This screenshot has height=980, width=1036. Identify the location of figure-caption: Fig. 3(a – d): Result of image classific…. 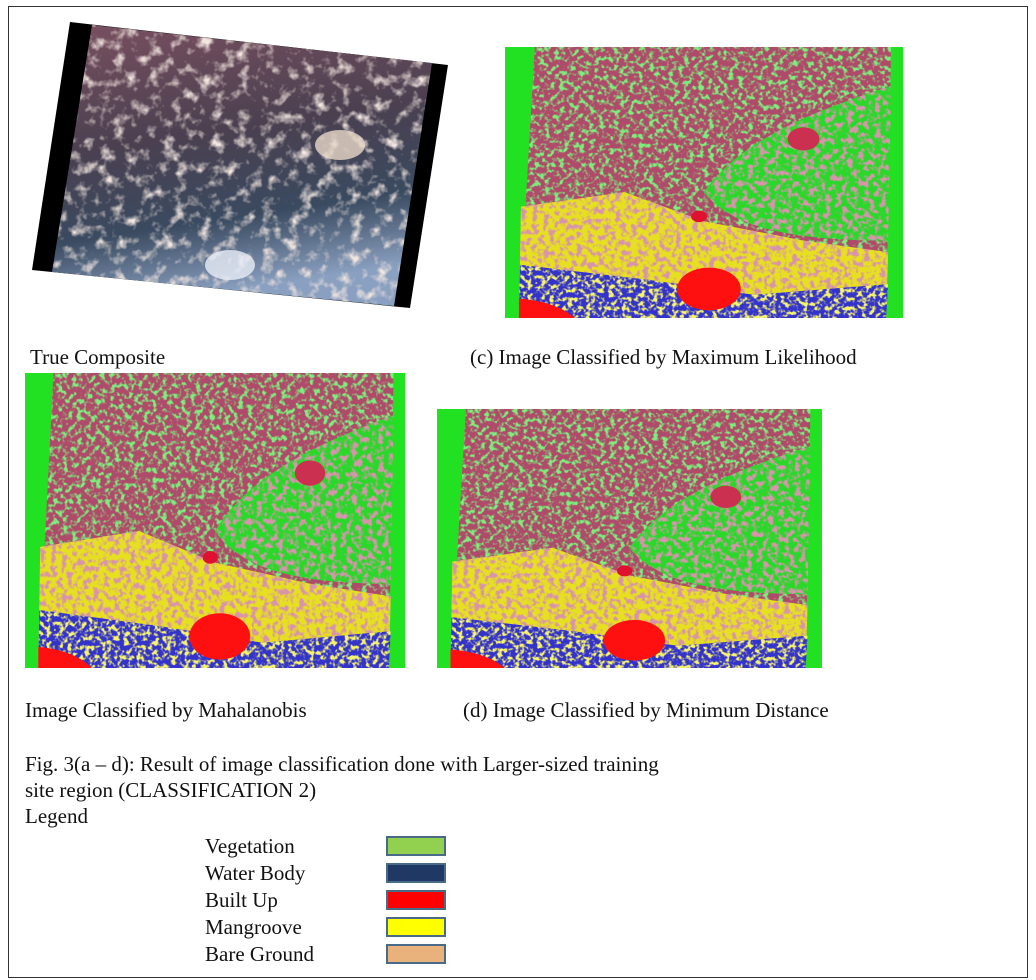
(342, 764).